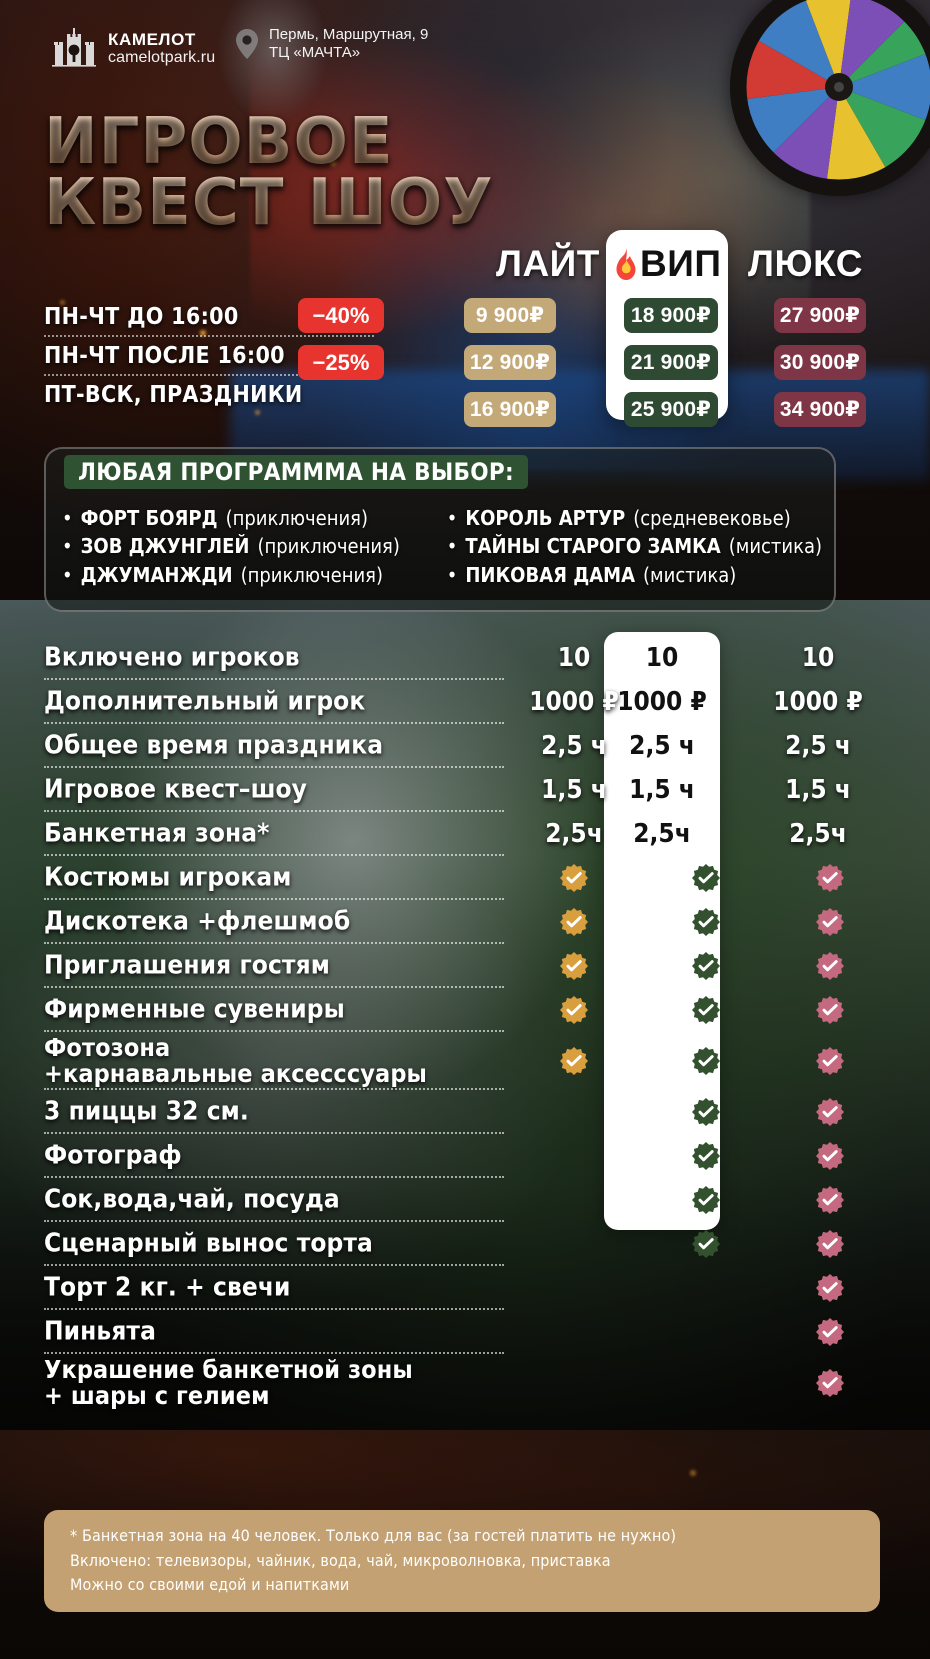 Image resolution: width=930 pixels, height=1659 pixels. I want to click on discount-column: −40% −25%, so click(341, 345).